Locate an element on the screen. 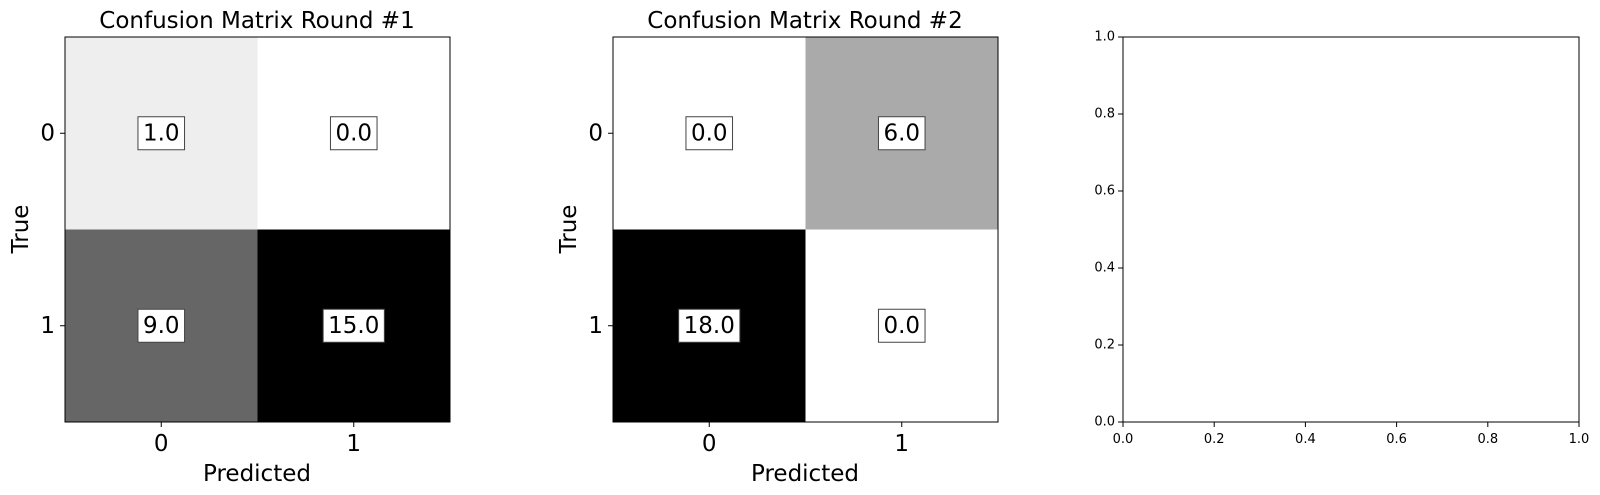 Image resolution: width=1600 pixels, height=495 pixels. x-tick-label: 0.2 is located at coordinates (1214, 439).